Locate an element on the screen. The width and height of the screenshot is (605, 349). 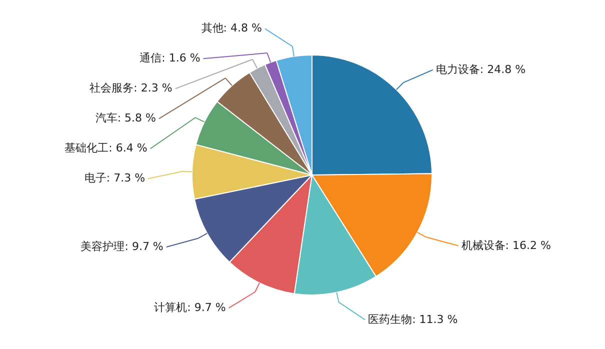
slice-label: 汽车: 5.8 % is located at coordinates (125, 118).